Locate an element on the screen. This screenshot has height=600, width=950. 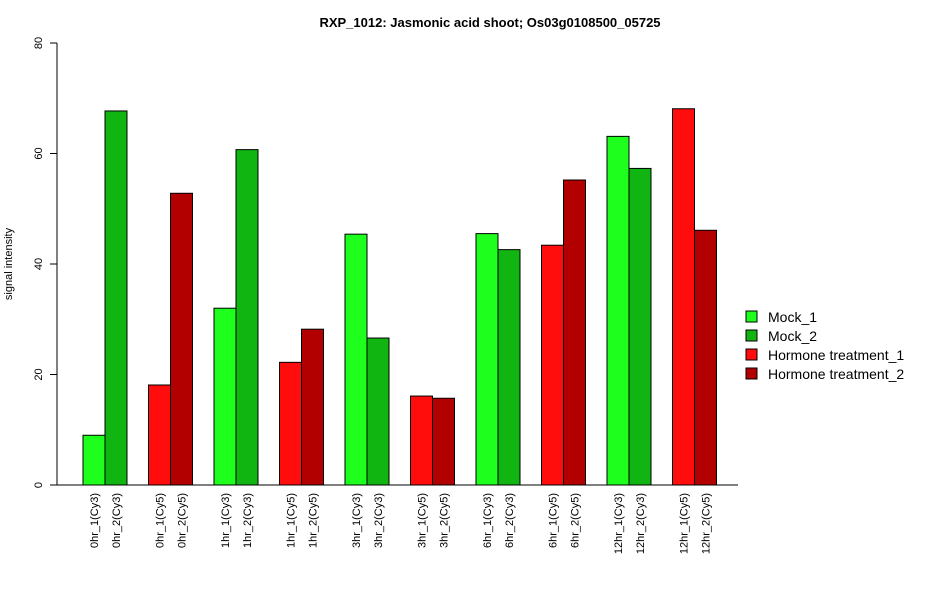
y-tick-label: 80 is located at coordinates (39, 43).